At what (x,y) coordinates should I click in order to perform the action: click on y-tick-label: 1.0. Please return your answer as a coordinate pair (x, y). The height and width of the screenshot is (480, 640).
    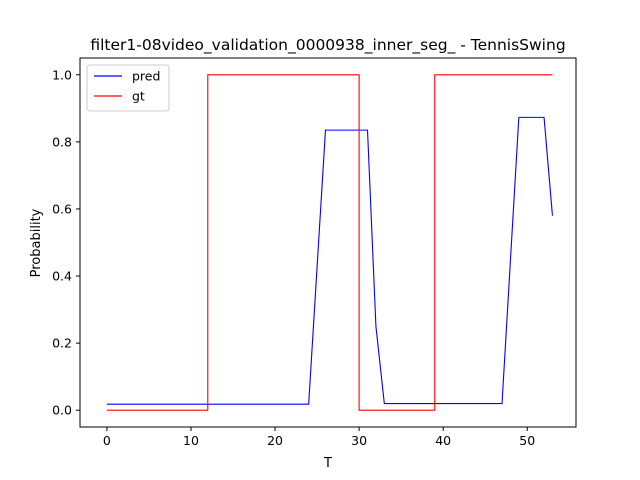
    Looking at the image, I should click on (62, 74).